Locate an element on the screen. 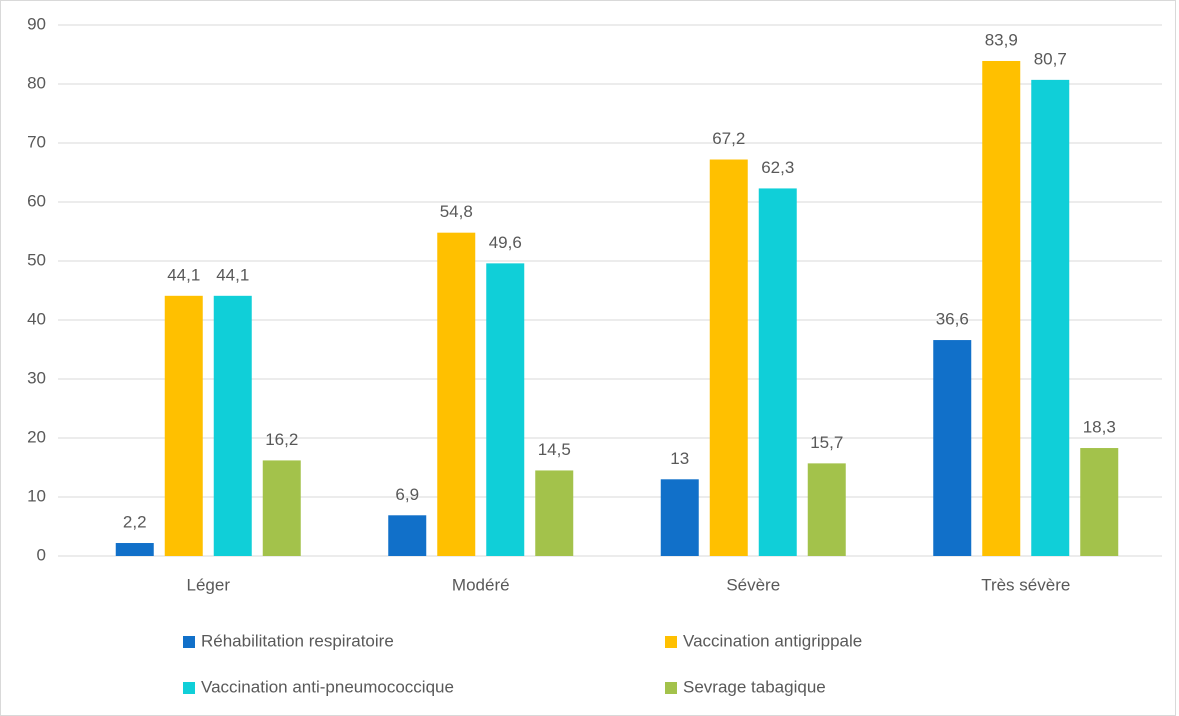 This screenshot has width=1179, height=716. data-label: 80,7 is located at coordinates (1050, 58).